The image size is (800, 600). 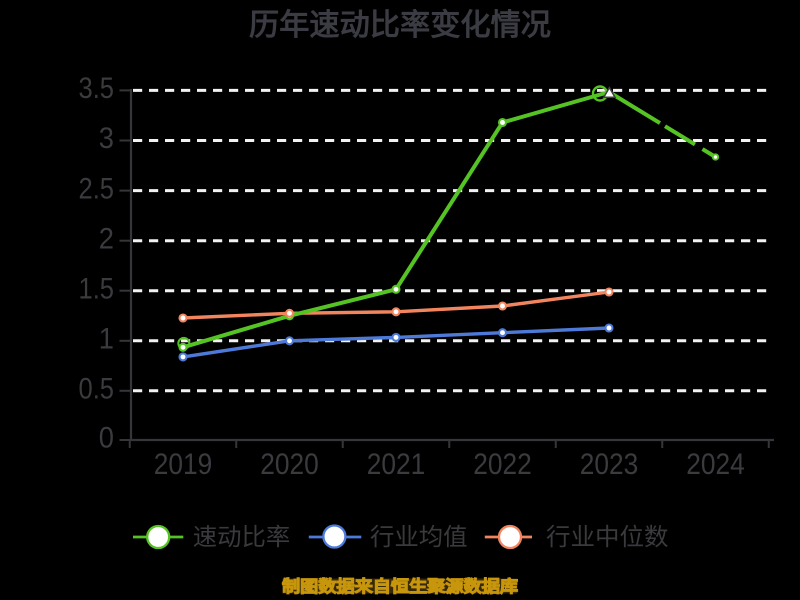 I want to click on svg-text: 制图数据来自恒生聚源数据库, so click(x=400, y=586).